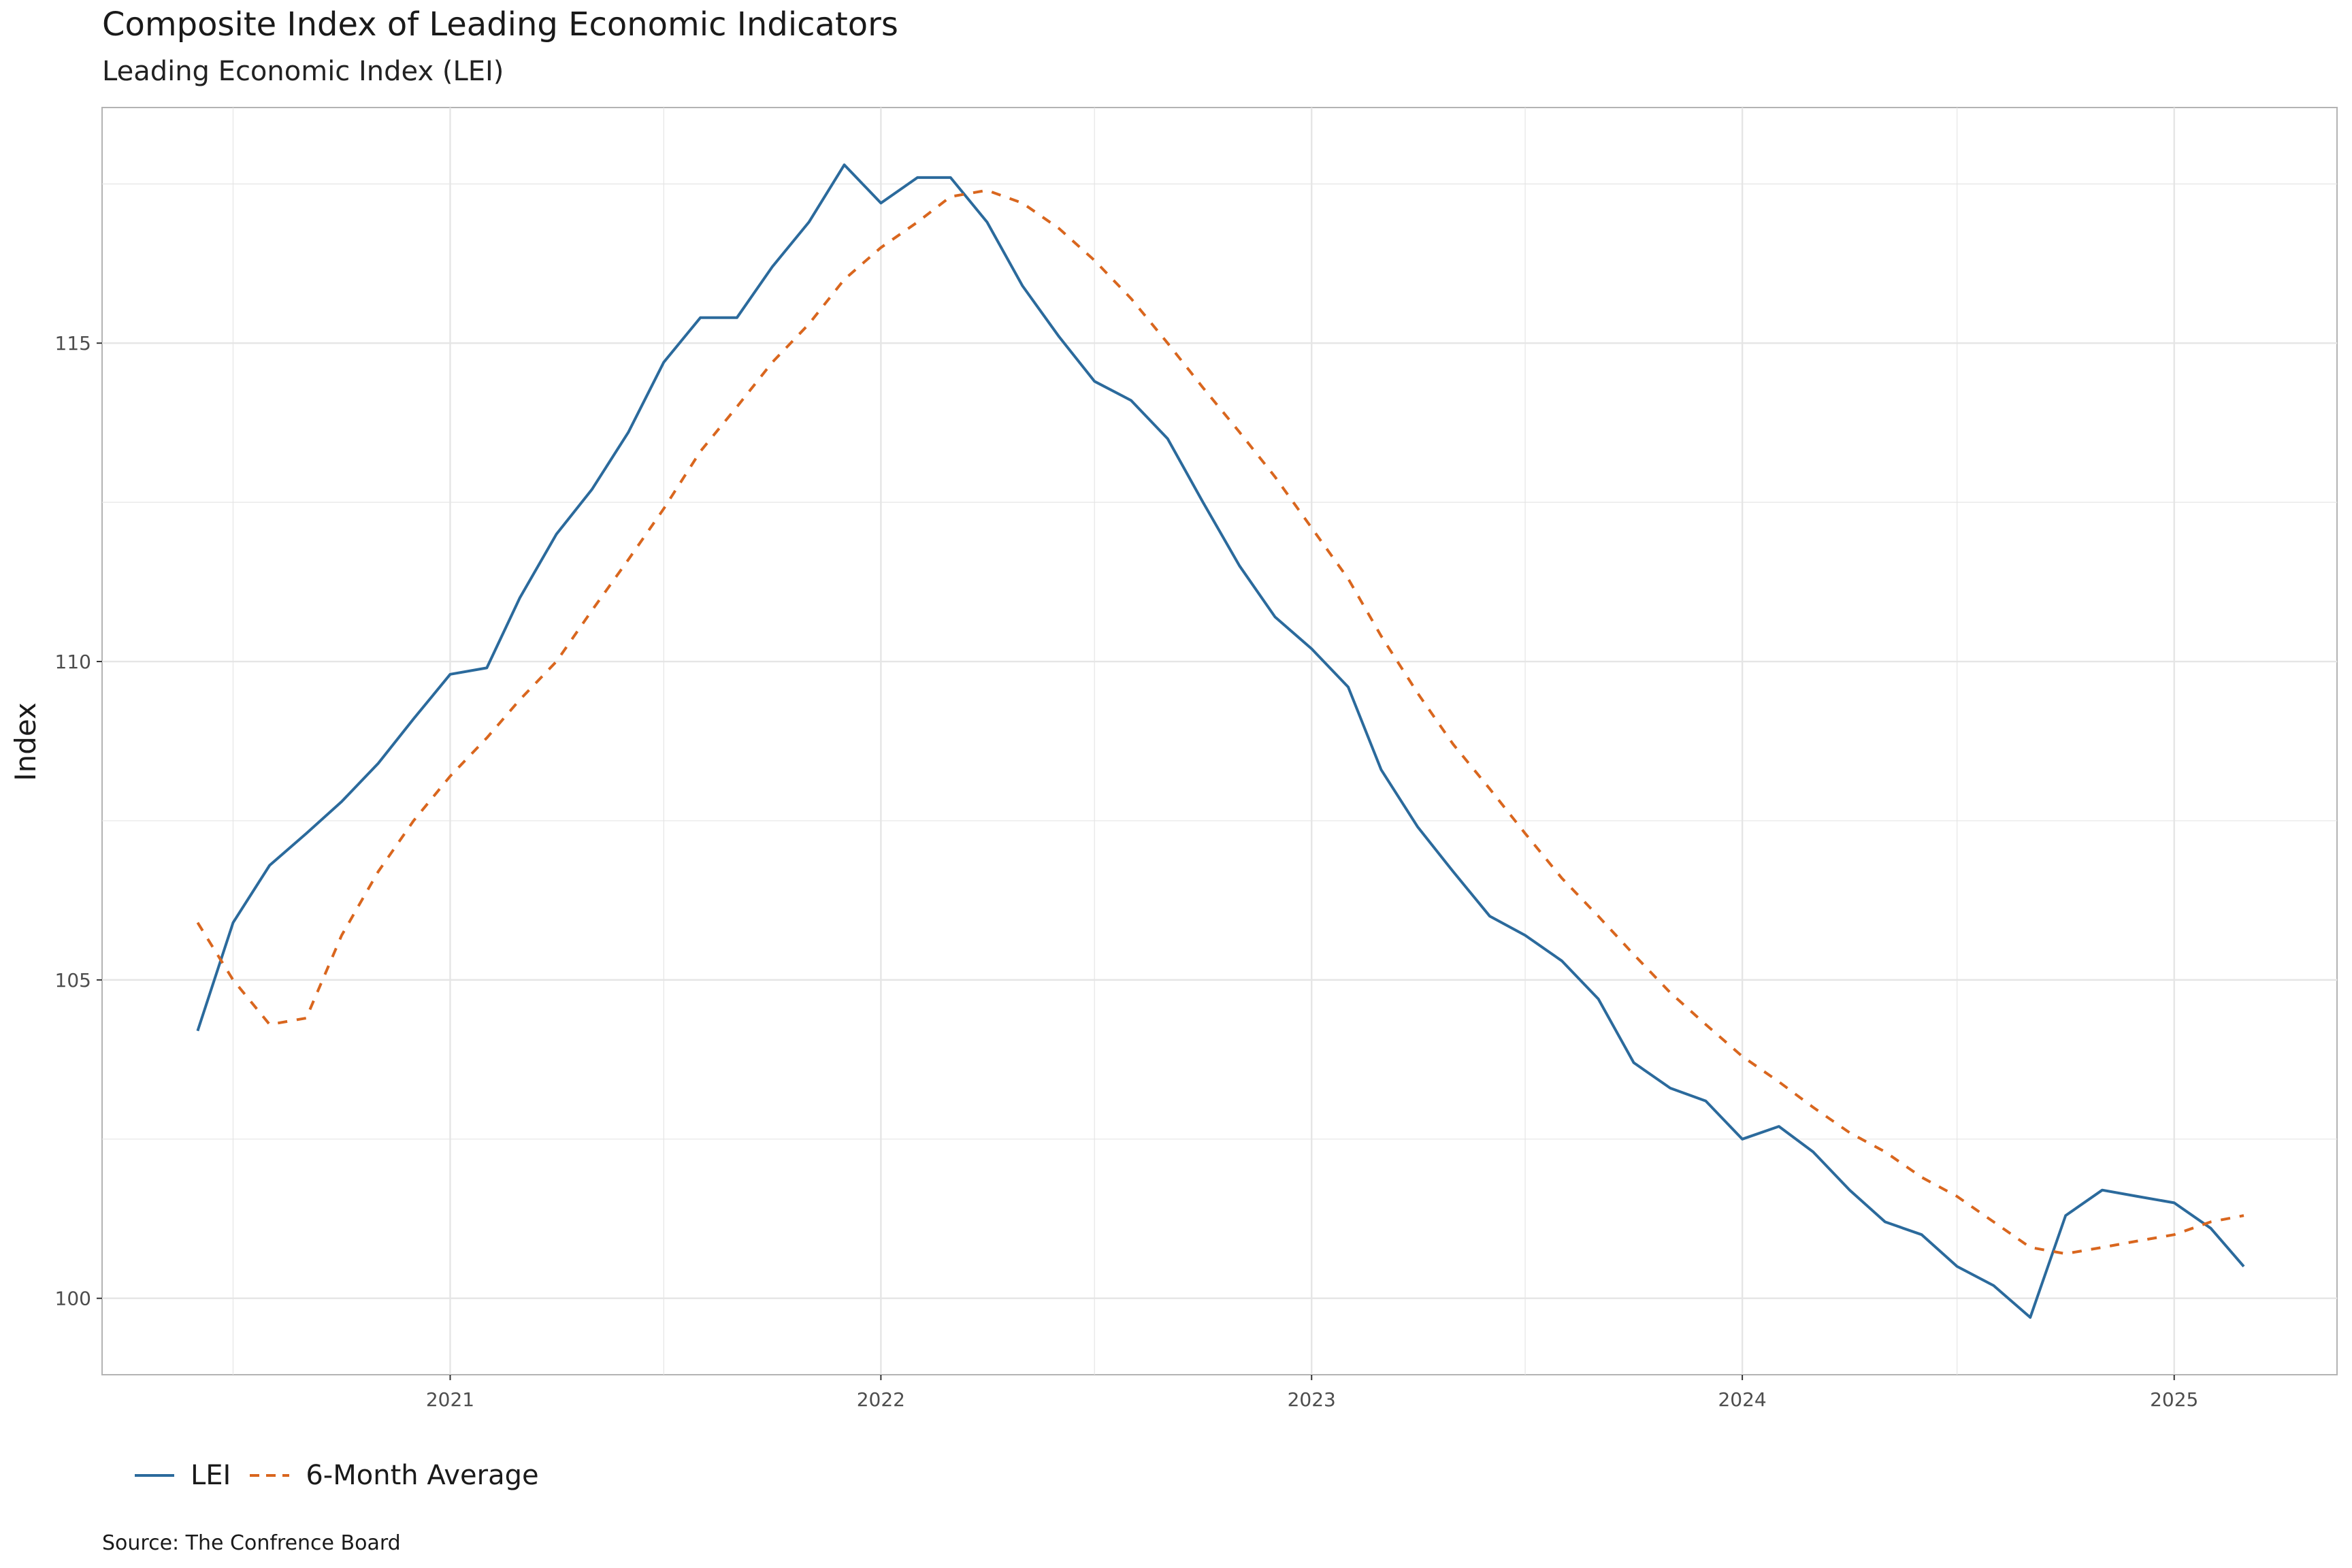 Image resolution: width=2352 pixels, height=1568 pixels. What do you see at coordinates (881, 1399) in the screenshot?
I see `x-tick-label: 2022` at bounding box center [881, 1399].